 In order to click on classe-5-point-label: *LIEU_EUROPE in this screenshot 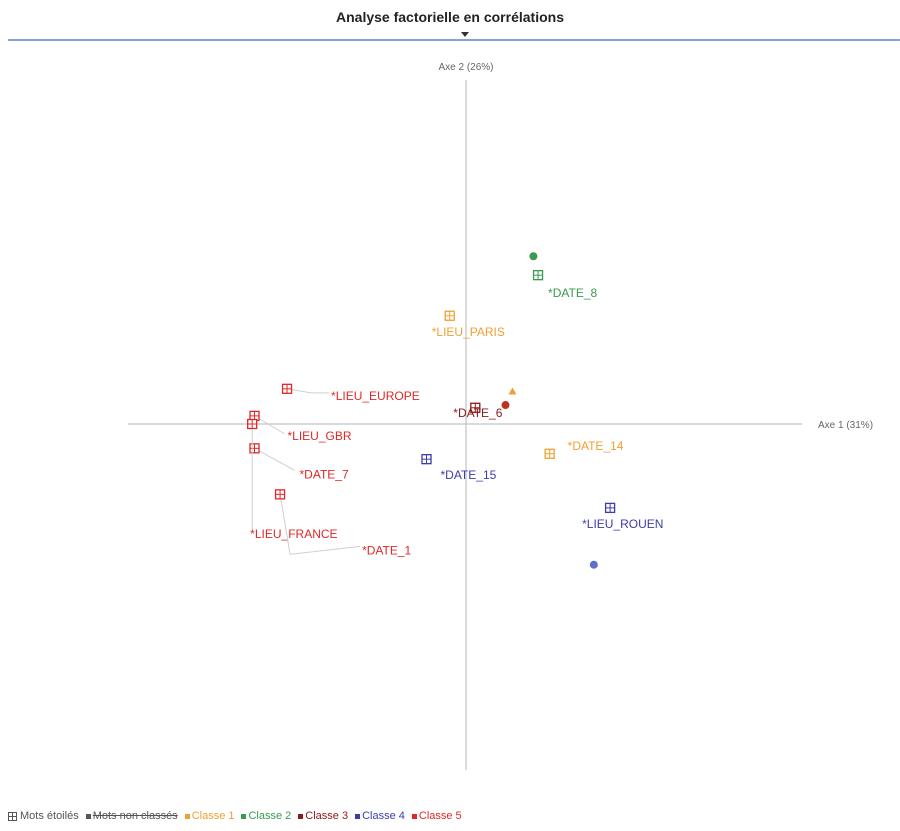, I will do `click(375, 396)`.